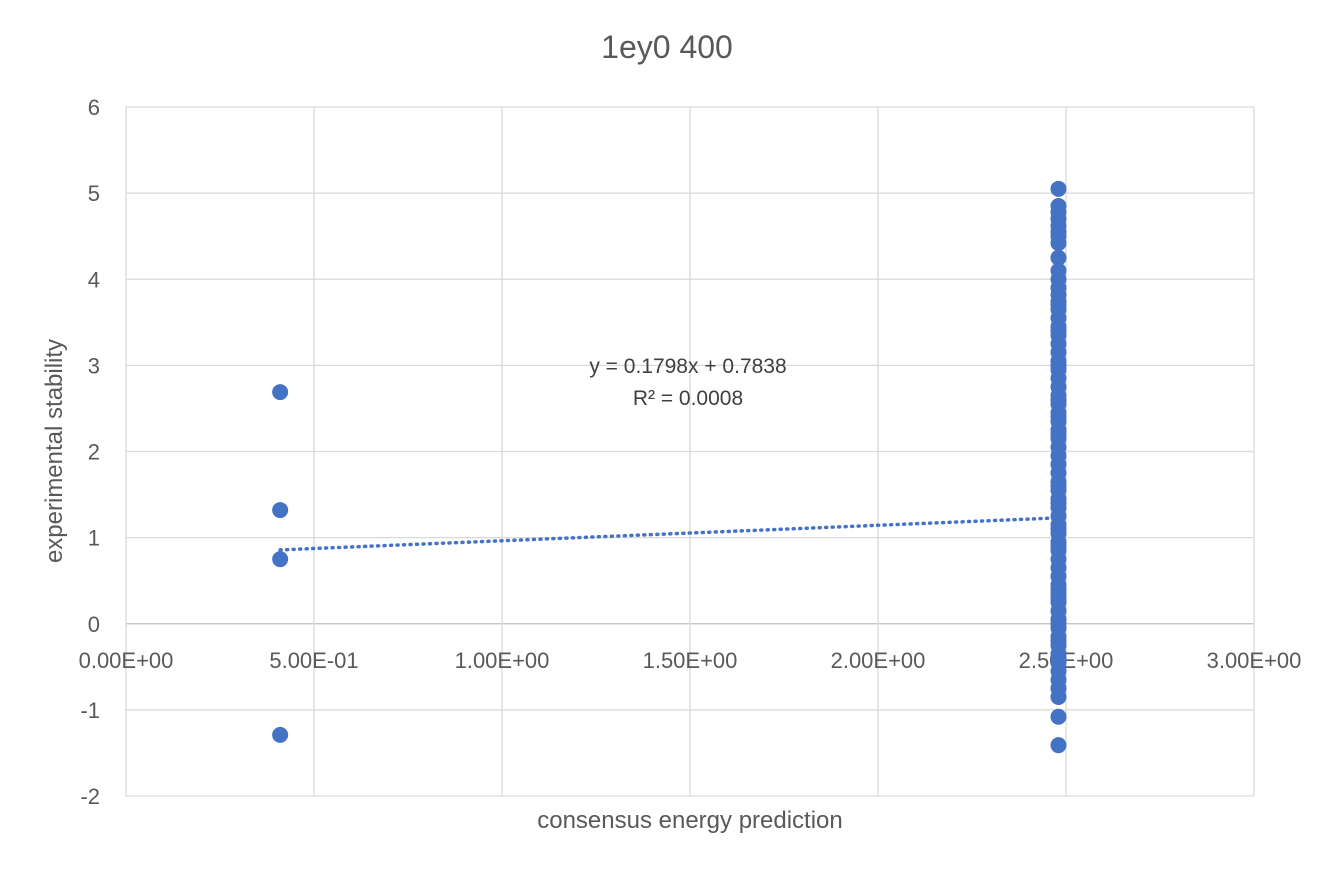  What do you see at coordinates (690, 820) in the screenshot?
I see `x-axis-label: consensus energy prediction` at bounding box center [690, 820].